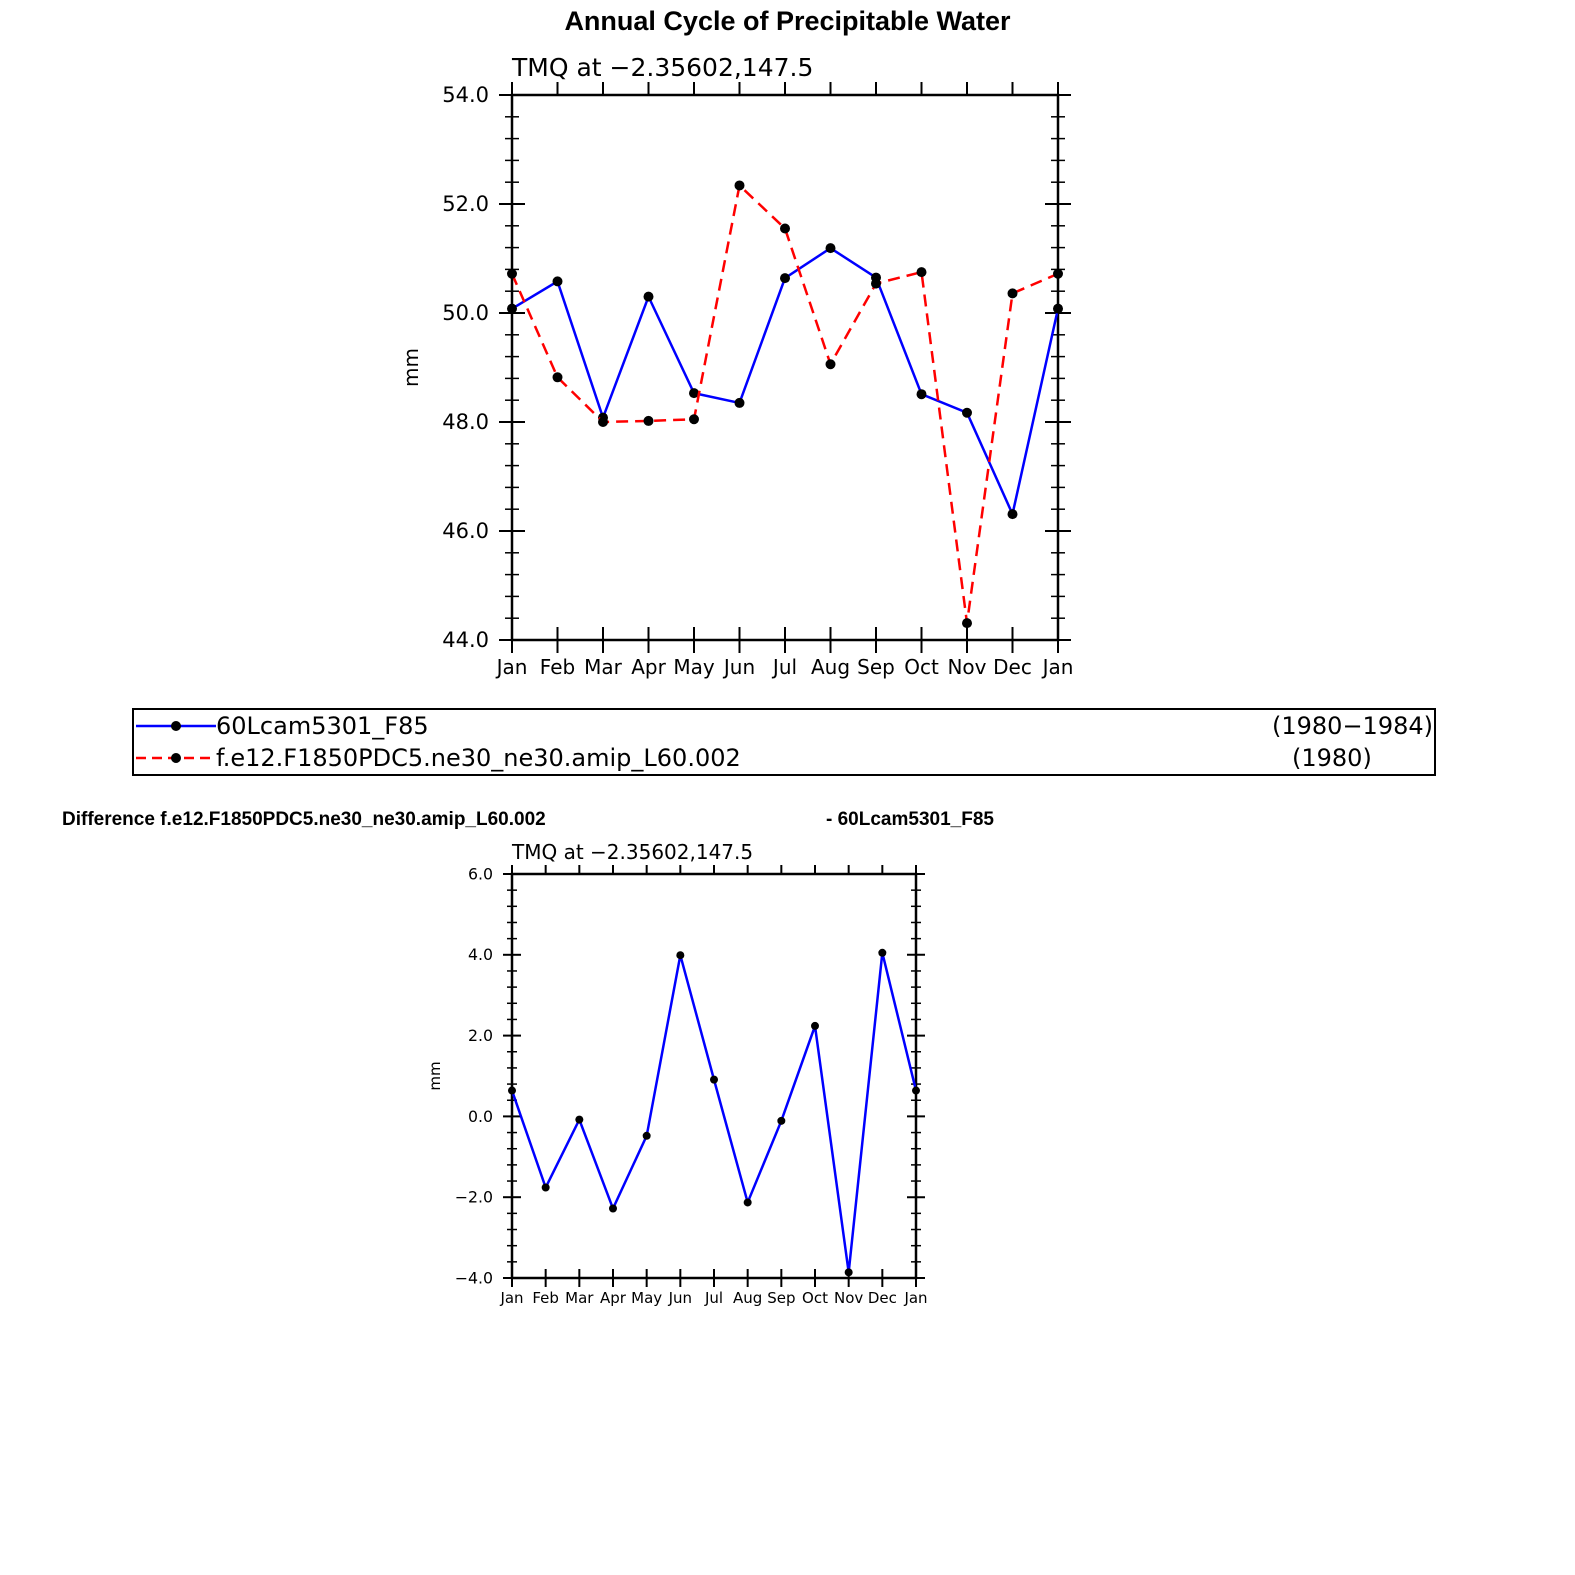 Image resolution: width=1575 pixels, height=1575 pixels. Describe the element at coordinates (176, 758) in the screenshot. I see `legend-line-dashed-icon` at that location.